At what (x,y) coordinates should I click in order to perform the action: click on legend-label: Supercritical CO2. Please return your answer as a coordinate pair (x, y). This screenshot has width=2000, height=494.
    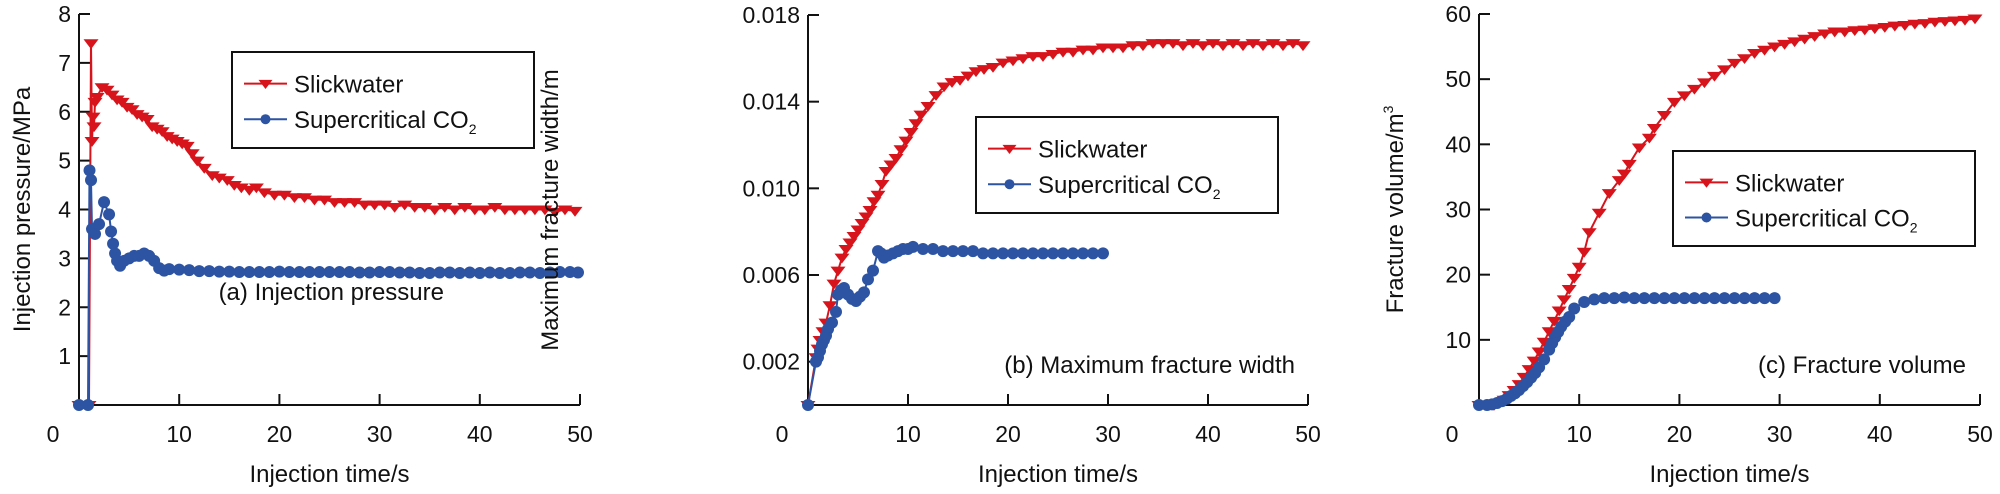
    Looking at the image, I should click on (1826, 221).